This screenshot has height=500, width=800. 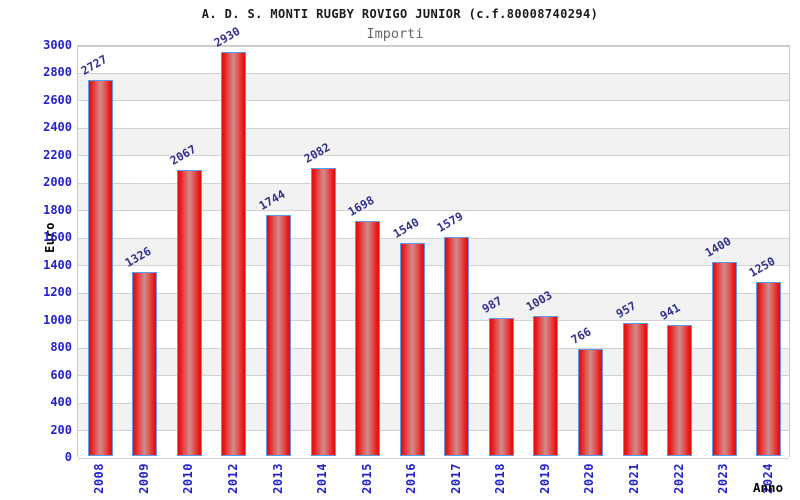 I want to click on x-tick-label: 2015, so click(x=366, y=478).